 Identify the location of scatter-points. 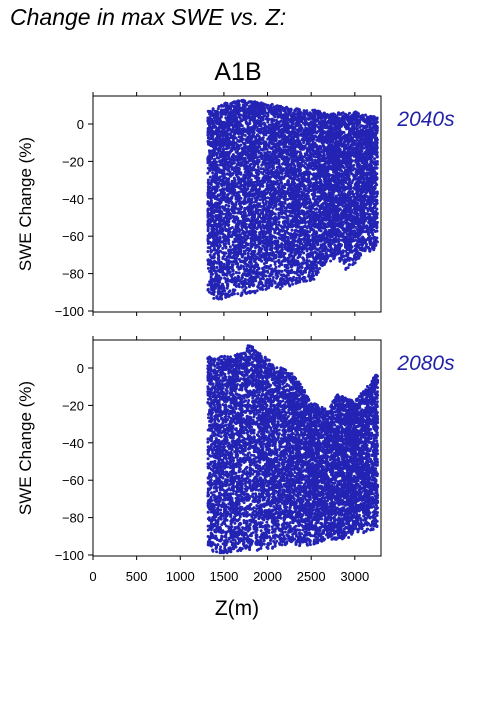
(292, 199).